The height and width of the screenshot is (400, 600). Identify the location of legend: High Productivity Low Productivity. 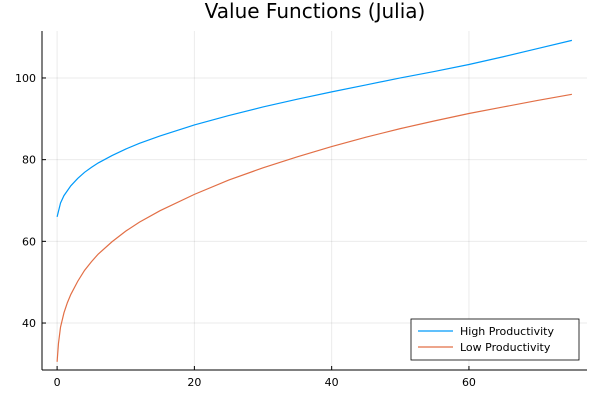
(495, 339).